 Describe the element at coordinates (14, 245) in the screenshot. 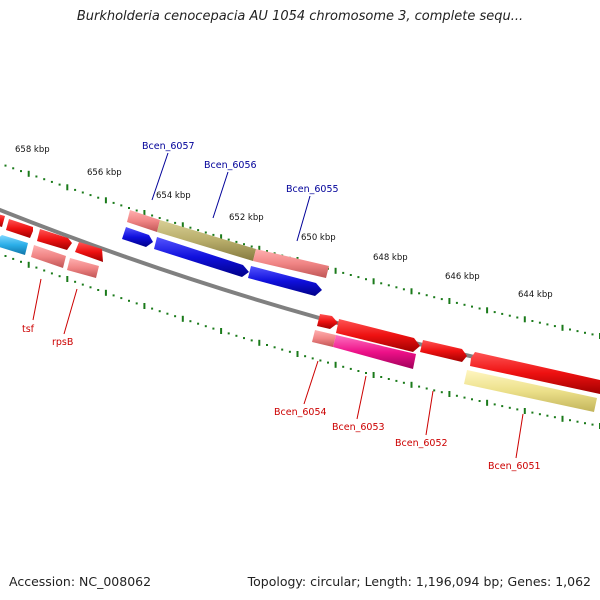

I see `gene-arrow-cyan` at that location.